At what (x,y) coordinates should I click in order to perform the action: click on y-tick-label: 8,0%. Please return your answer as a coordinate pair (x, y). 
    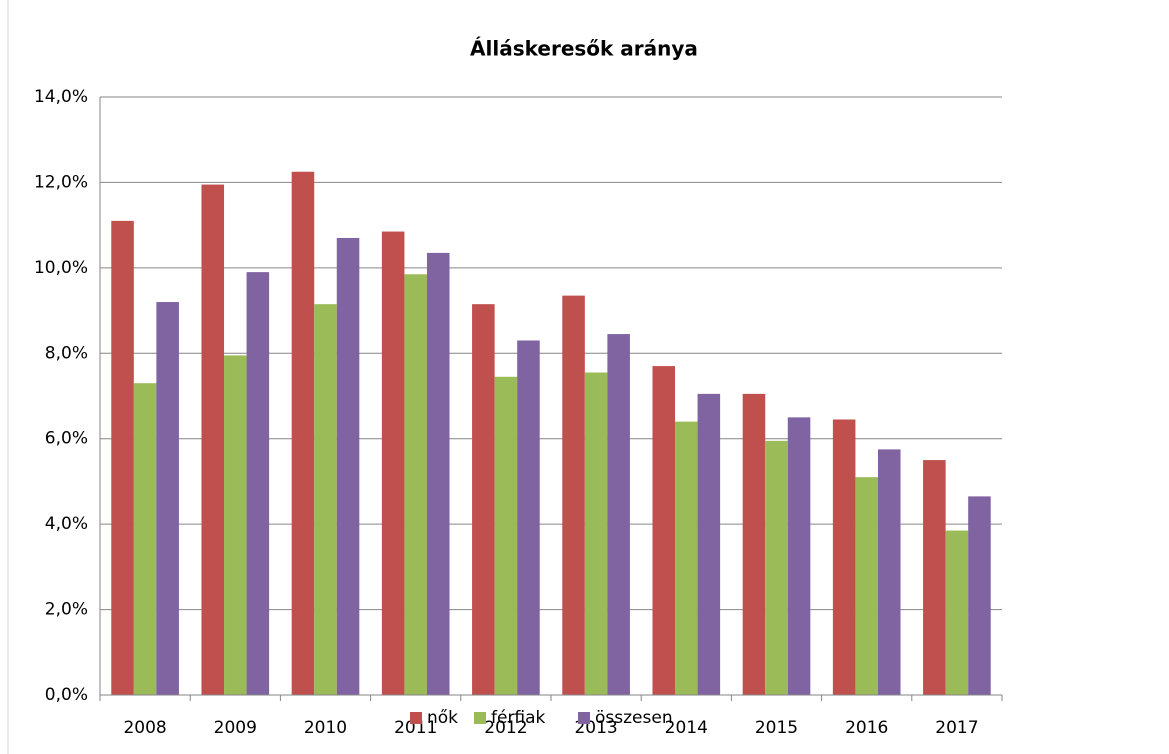
    Looking at the image, I should click on (66, 353).